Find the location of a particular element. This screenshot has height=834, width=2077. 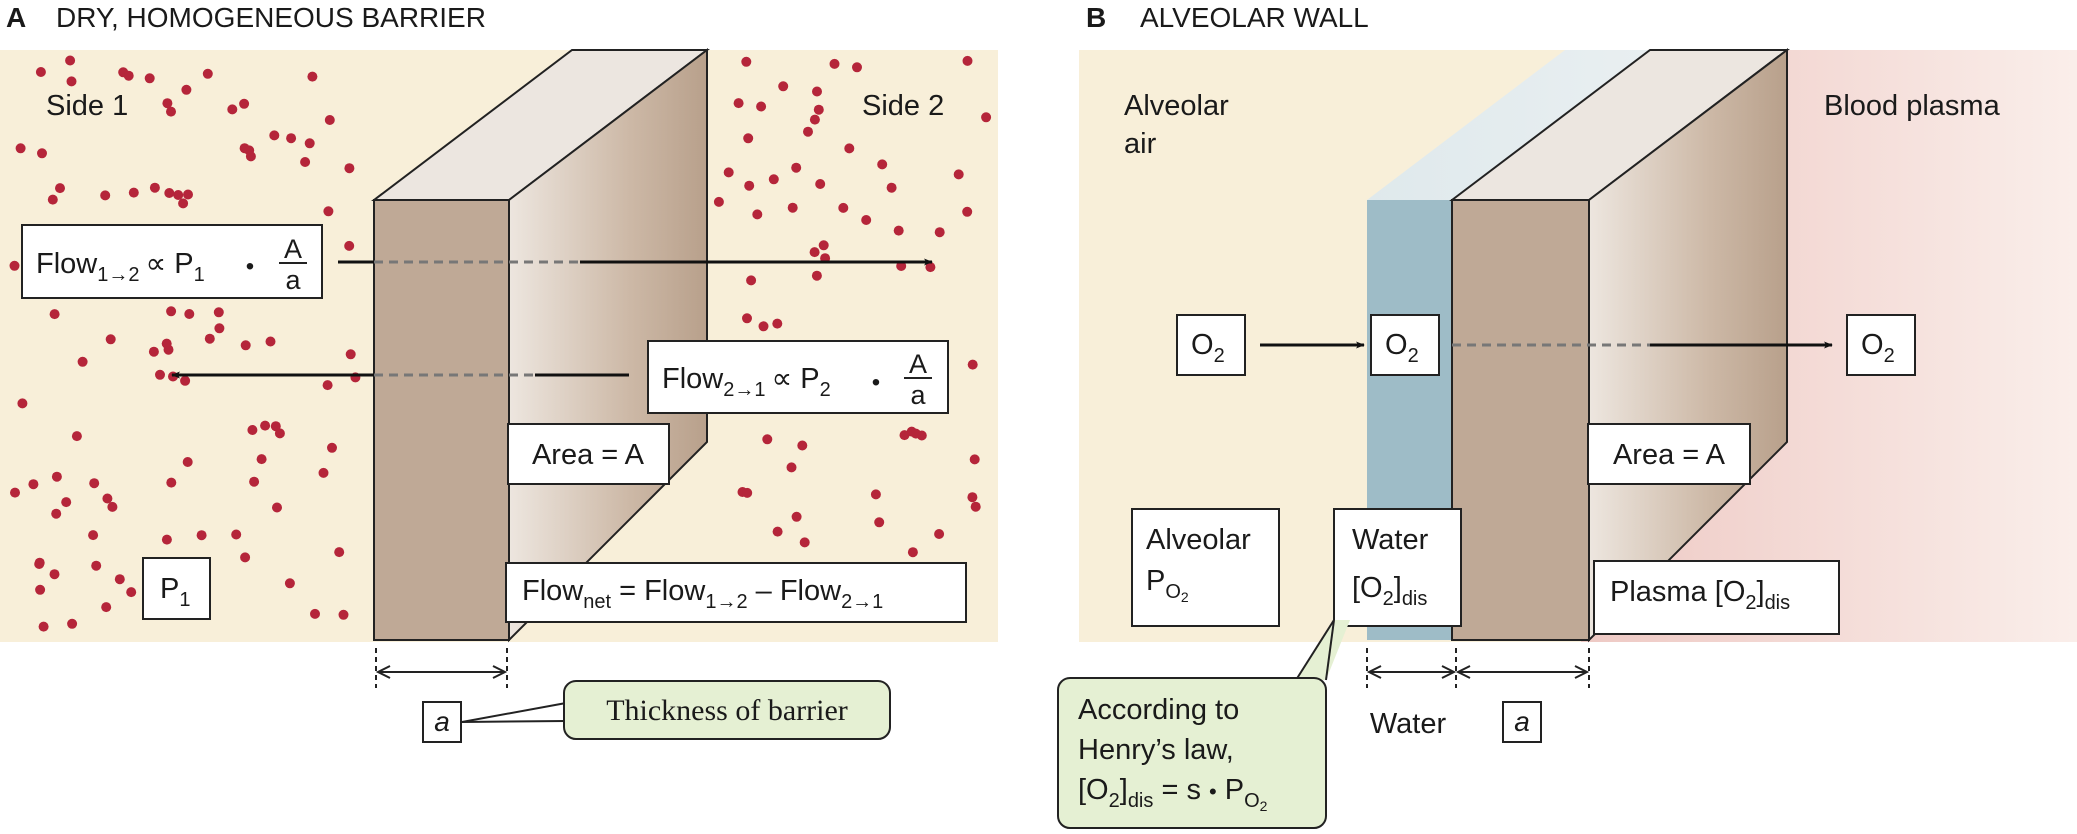

svg-text: A is located at coordinates (293, 249).